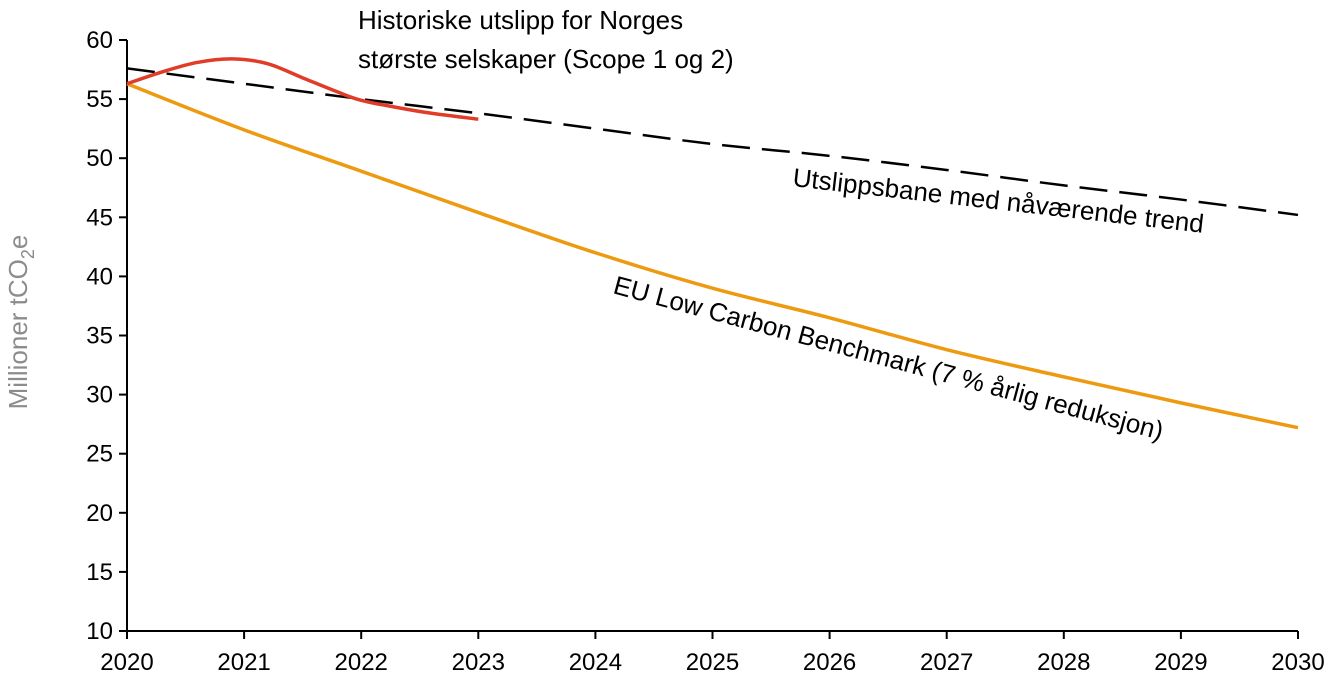  I want to click on x-tick-label: 2023, so click(478, 662).